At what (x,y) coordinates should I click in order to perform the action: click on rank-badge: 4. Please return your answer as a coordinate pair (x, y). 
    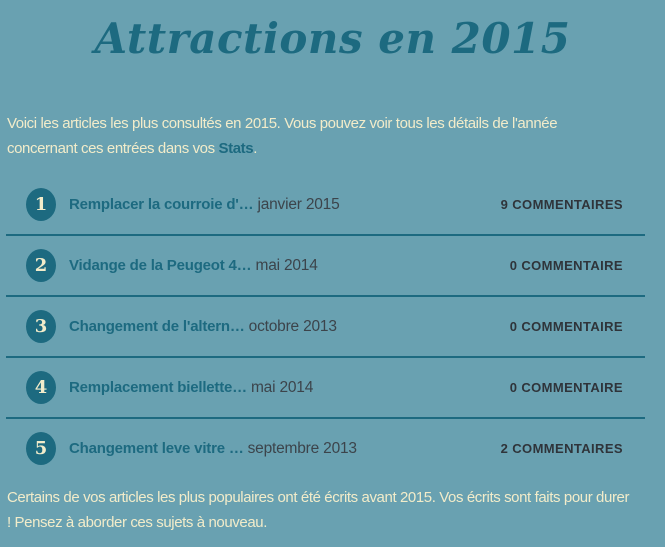
    Looking at the image, I should click on (41, 387).